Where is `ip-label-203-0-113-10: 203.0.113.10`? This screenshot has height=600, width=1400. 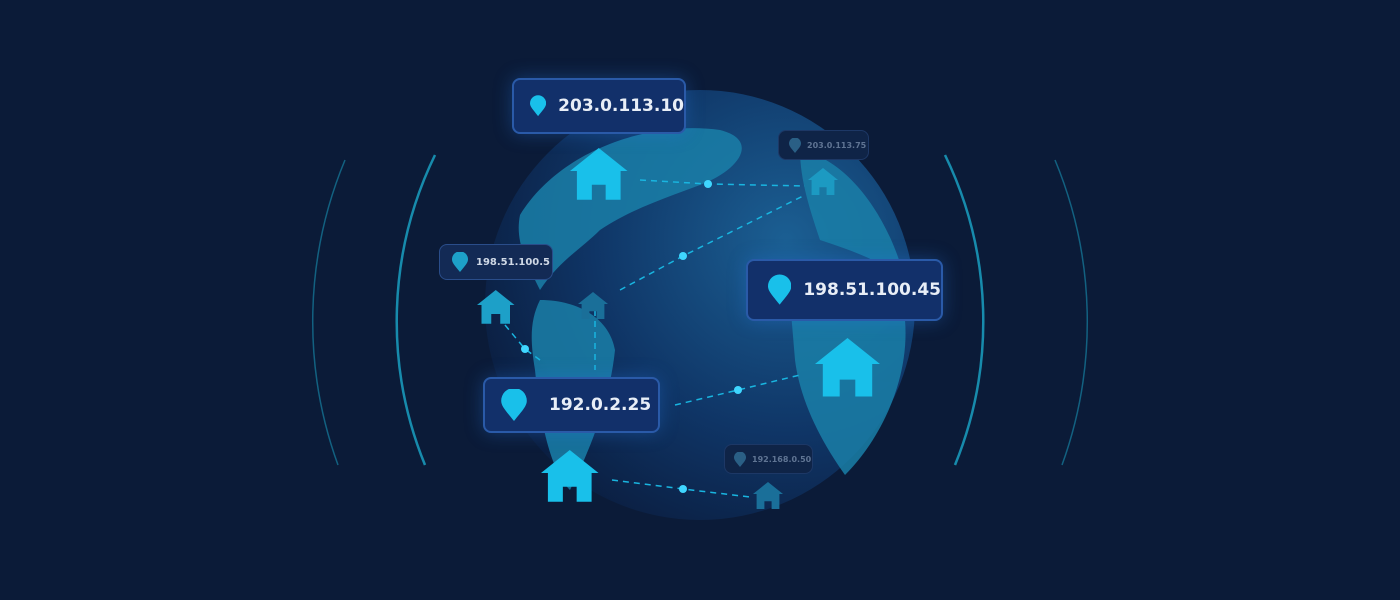 ip-label-203-0-113-10: 203.0.113.10 is located at coordinates (599, 106).